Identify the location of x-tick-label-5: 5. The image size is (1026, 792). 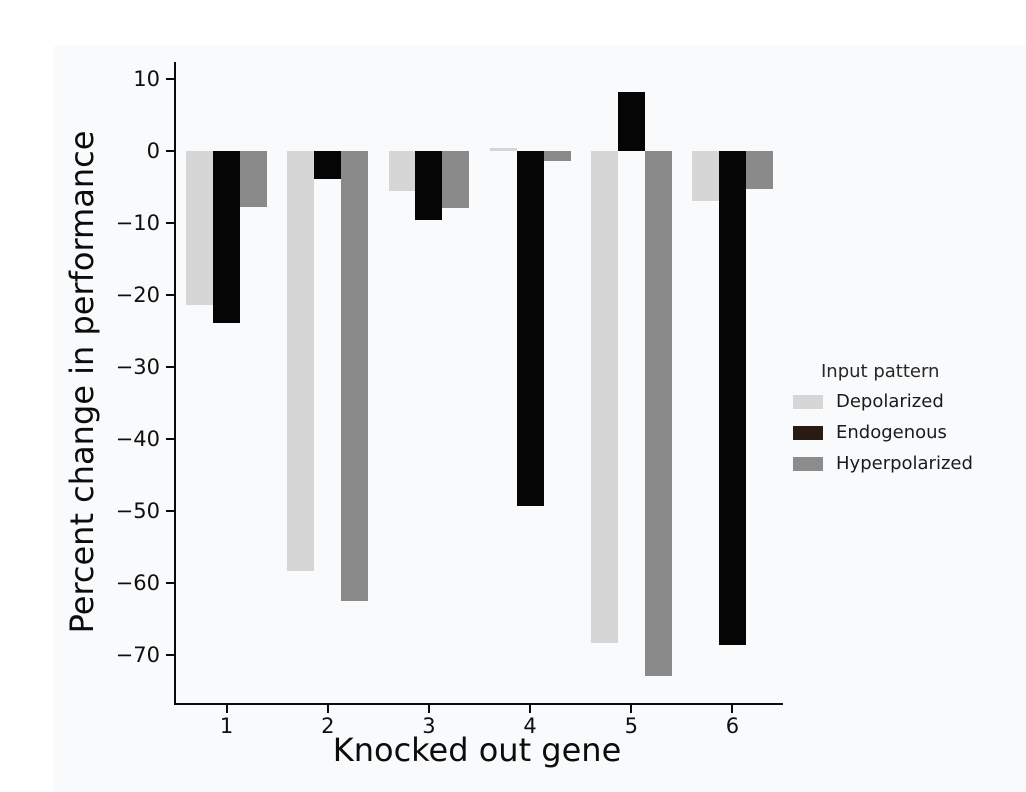
(631, 726).